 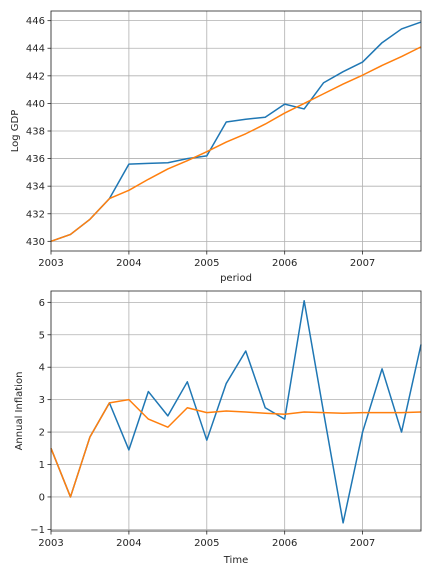 What do you see at coordinates (362, 263) in the screenshot?
I see `chart-1-xtick-label: 2007` at bounding box center [362, 263].